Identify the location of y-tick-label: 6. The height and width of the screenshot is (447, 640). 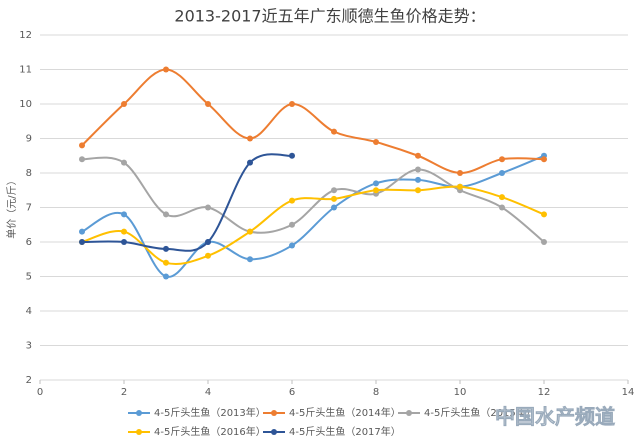
(29, 242).